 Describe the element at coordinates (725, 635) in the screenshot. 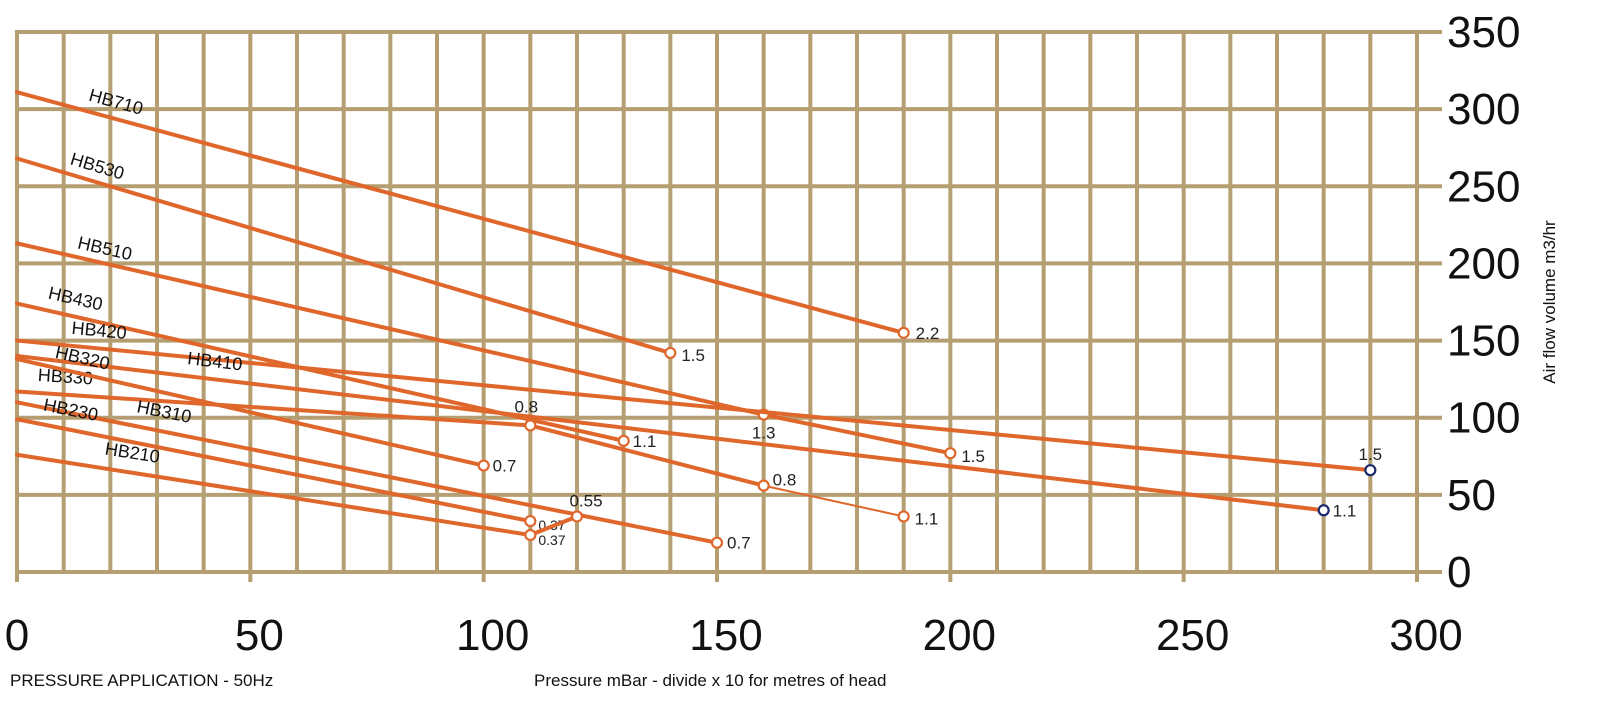

I see `x-tick-label: 150` at that location.